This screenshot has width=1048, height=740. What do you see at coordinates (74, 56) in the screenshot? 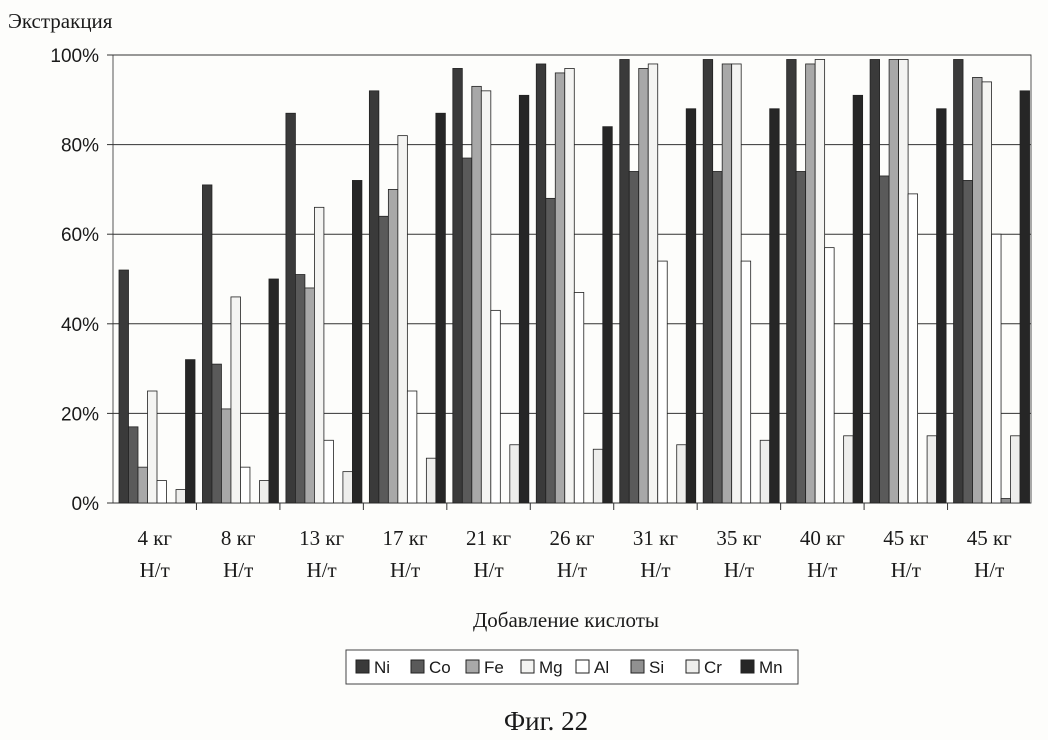
I see `y-tick-label: 100%` at bounding box center [74, 56].